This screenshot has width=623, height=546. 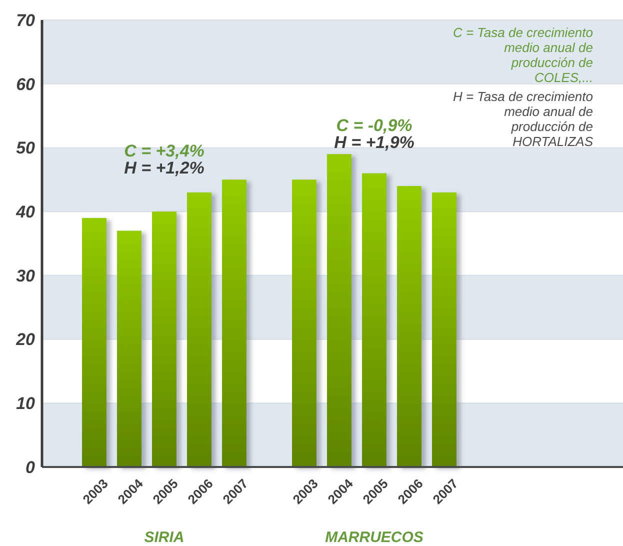 What do you see at coordinates (523, 119) in the screenshot?
I see `annotation: H = Tasa de crecimiento medio anual de producción de HORTALIZAS` at bounding box center [523, 119].